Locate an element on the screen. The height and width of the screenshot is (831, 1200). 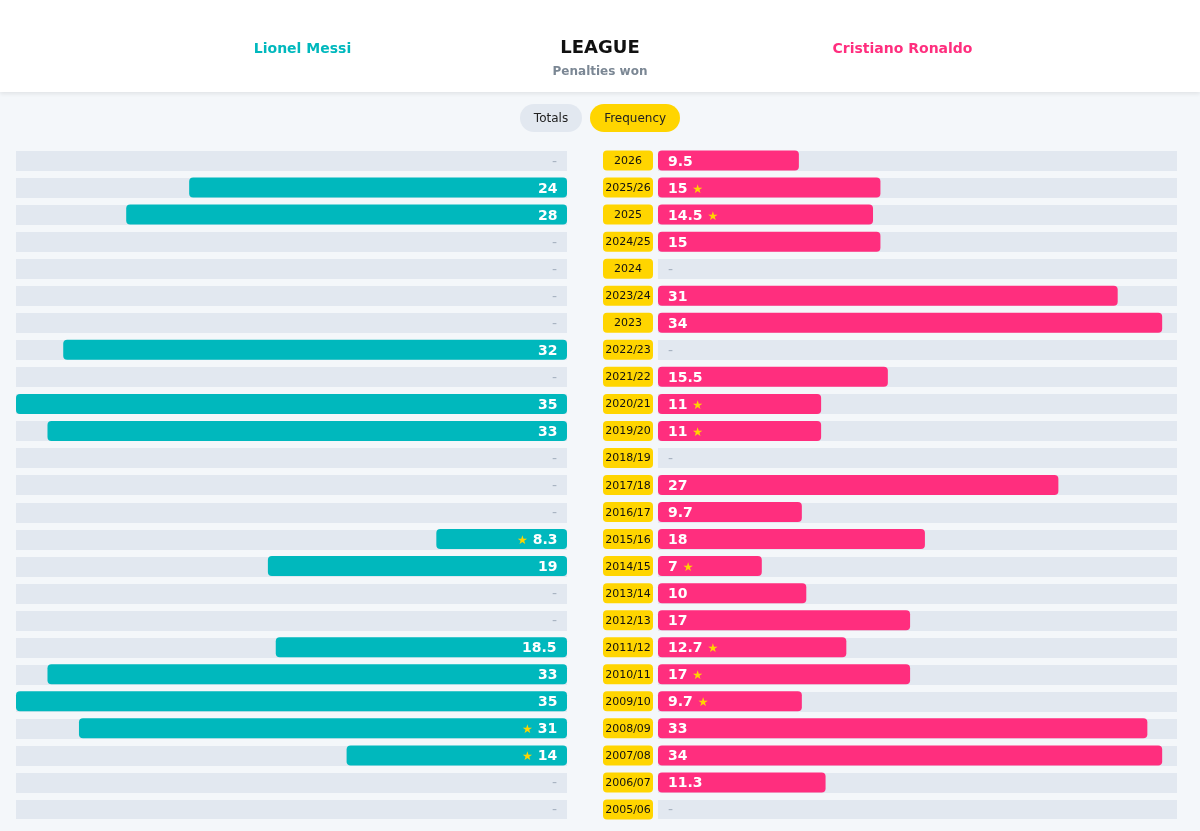
y-tick-label: 2008/09 is located at coordinates (628, 728).